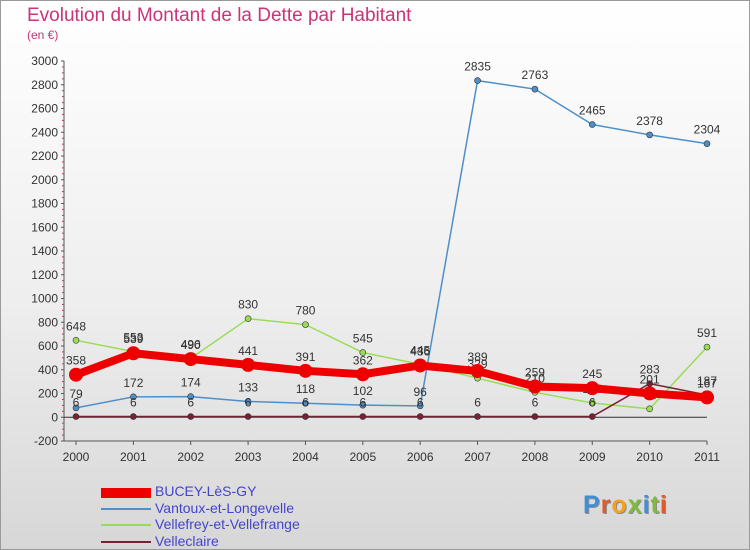  Describe the element at coordinates (248, 351) in the screenshot. I see `data-label: 441` at that location.